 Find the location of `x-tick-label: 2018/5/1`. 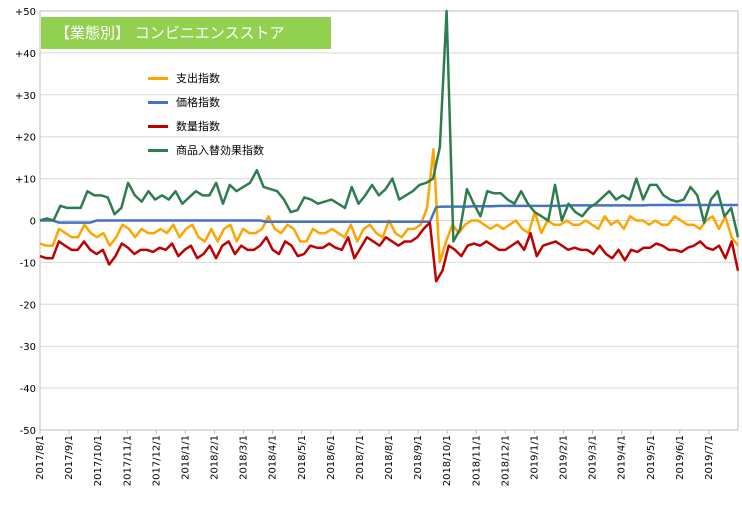

x-tick-label: 2018/5/1 is located at coordinates (302, 457).